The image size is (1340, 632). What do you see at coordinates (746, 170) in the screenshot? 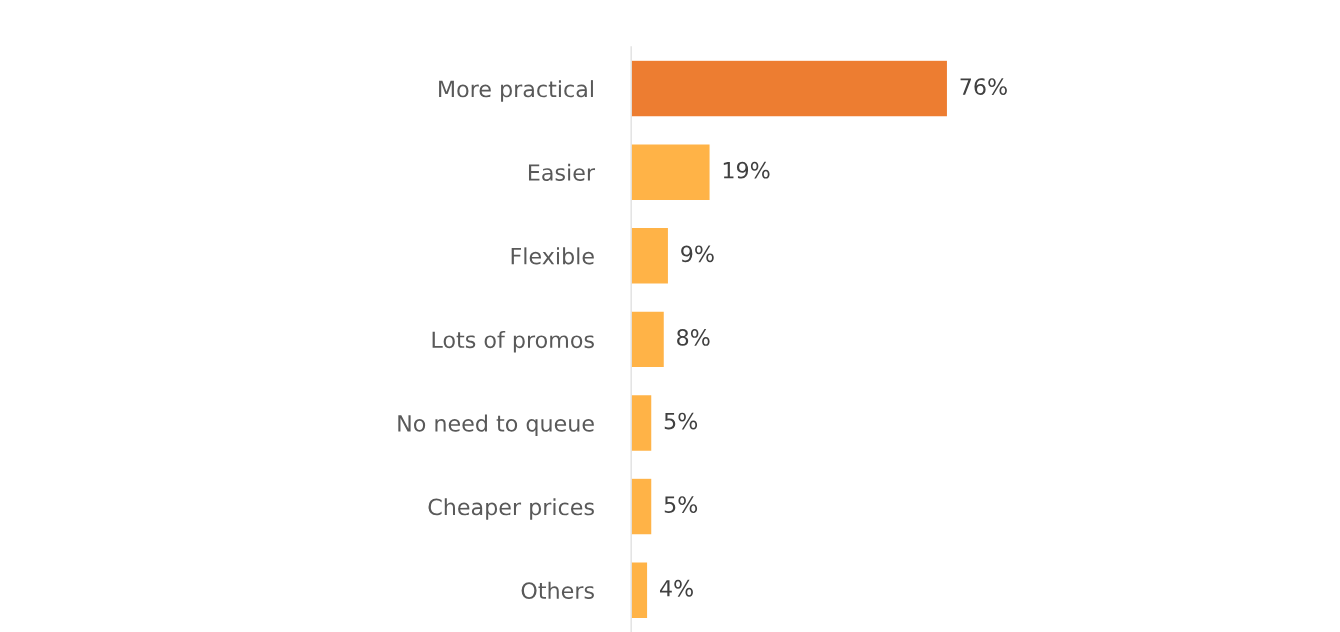
I see `data-label: 19%` at bounding box center [746, 170].